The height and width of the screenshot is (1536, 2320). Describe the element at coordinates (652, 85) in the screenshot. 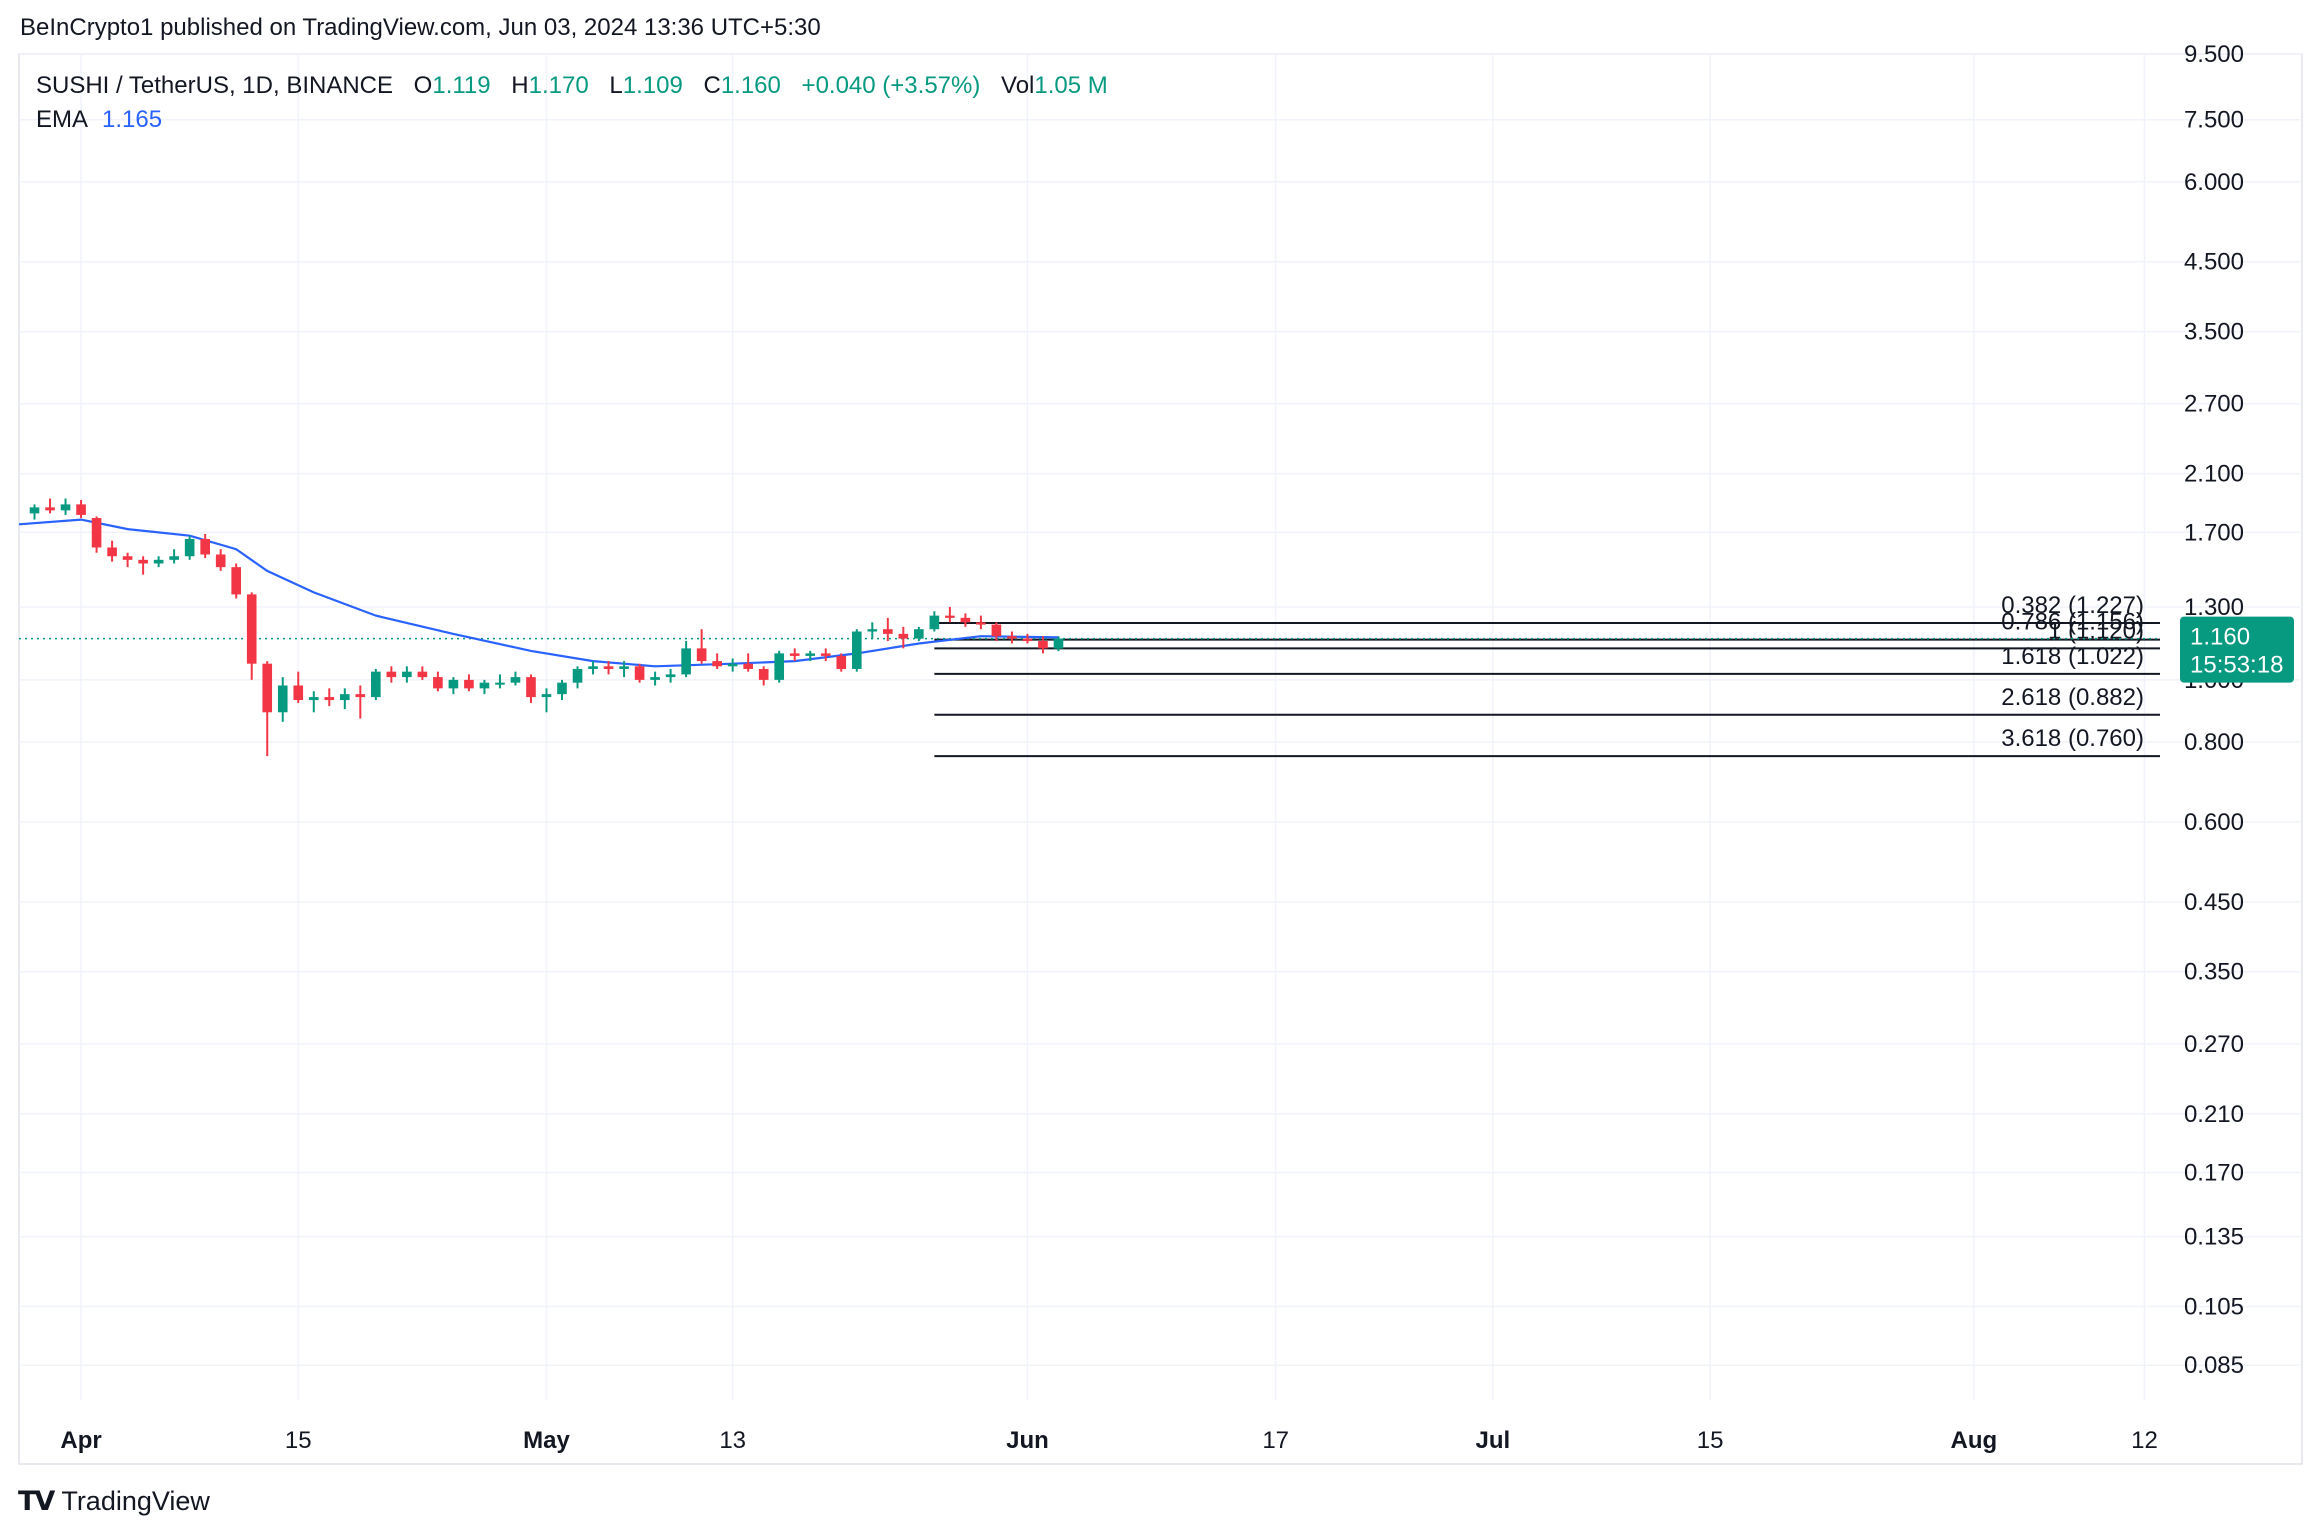

I see `low-value: 1.109` at that location.